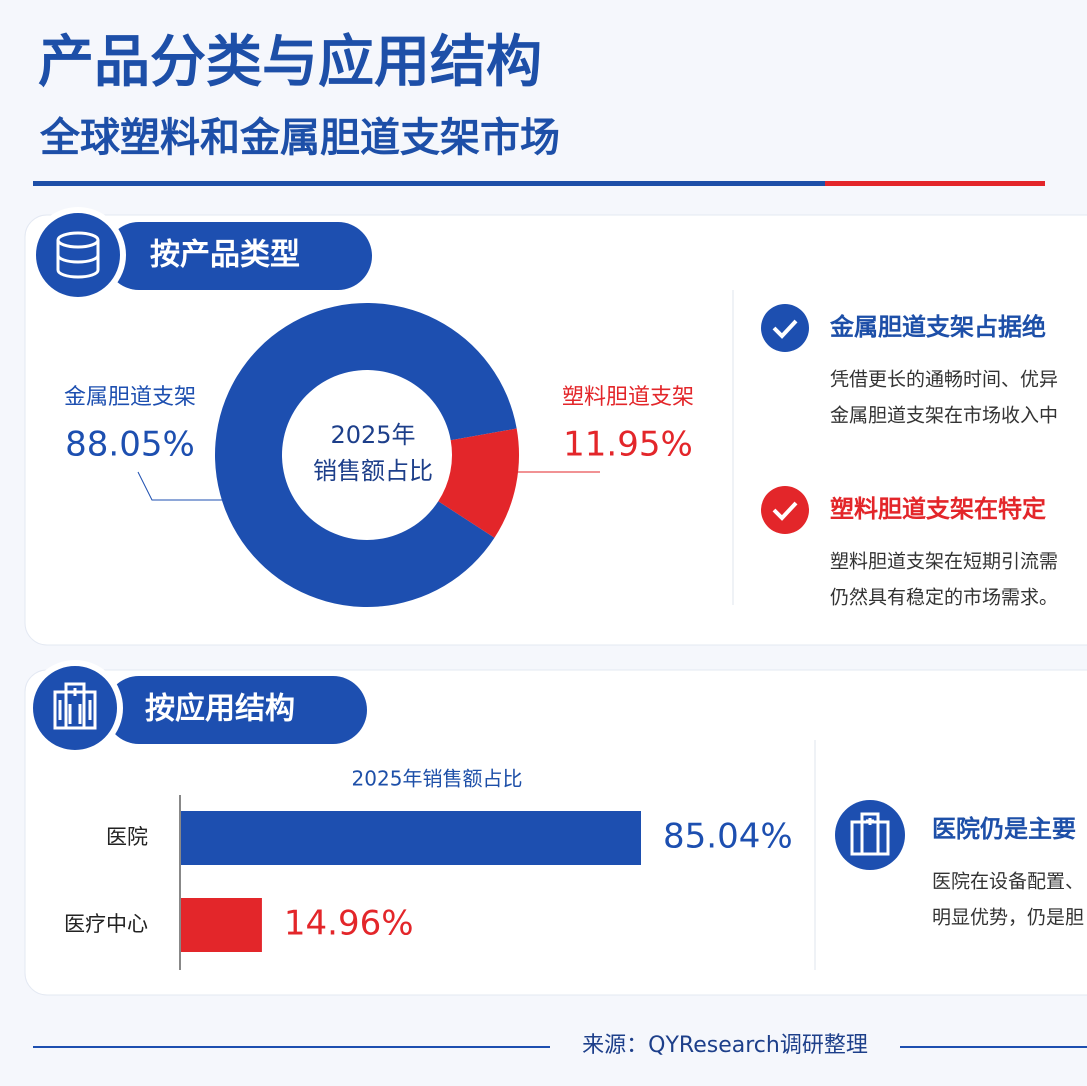 The width and height of the screenshot is (1087, 1086). What do you see at coordinates (728, 837) in the screenshot?
I see `value-label: 85.04%` at bounding box center [728, 837].